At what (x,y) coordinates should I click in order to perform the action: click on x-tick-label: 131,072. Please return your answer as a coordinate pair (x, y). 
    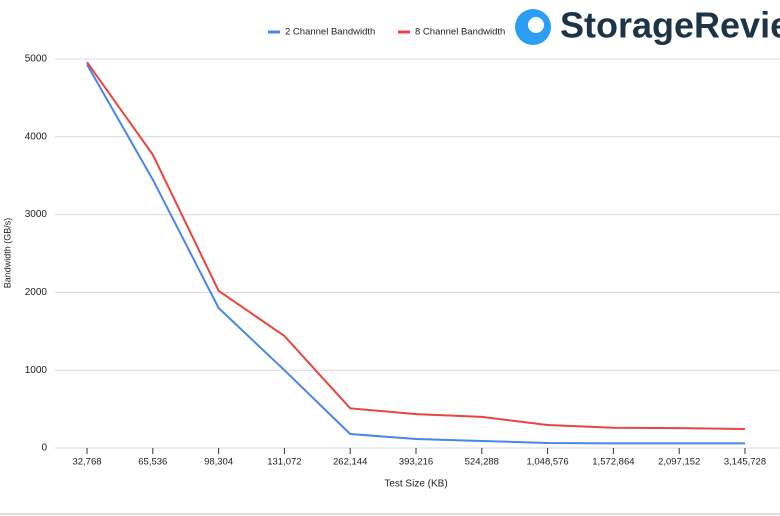
    Looking at the image, I should click on (284, 462).